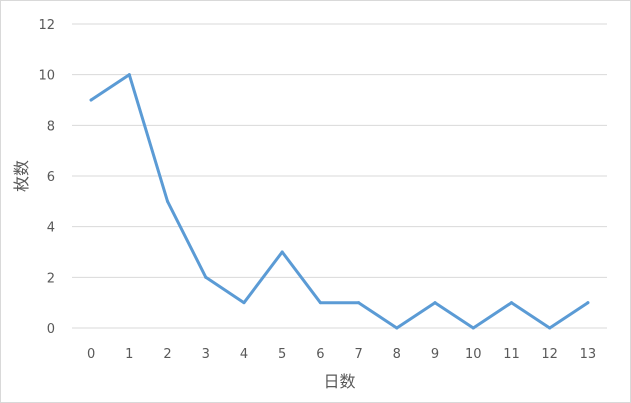 The image size is (631, 403). Describe the element at coordinates (21, 176) in the screenshot. I see `y-axis-title: 枚数` at that location.